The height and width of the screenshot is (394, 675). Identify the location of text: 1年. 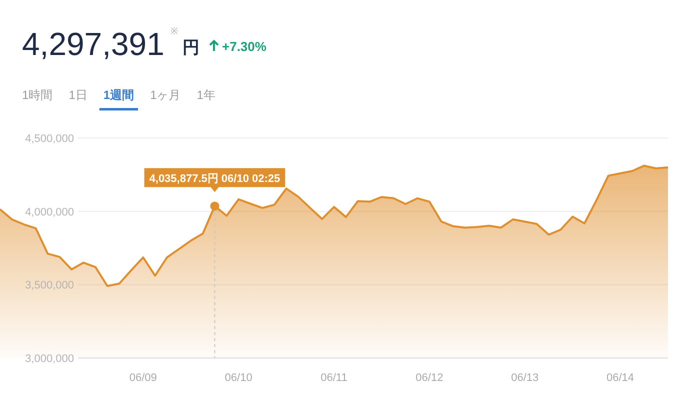
(206, 95).